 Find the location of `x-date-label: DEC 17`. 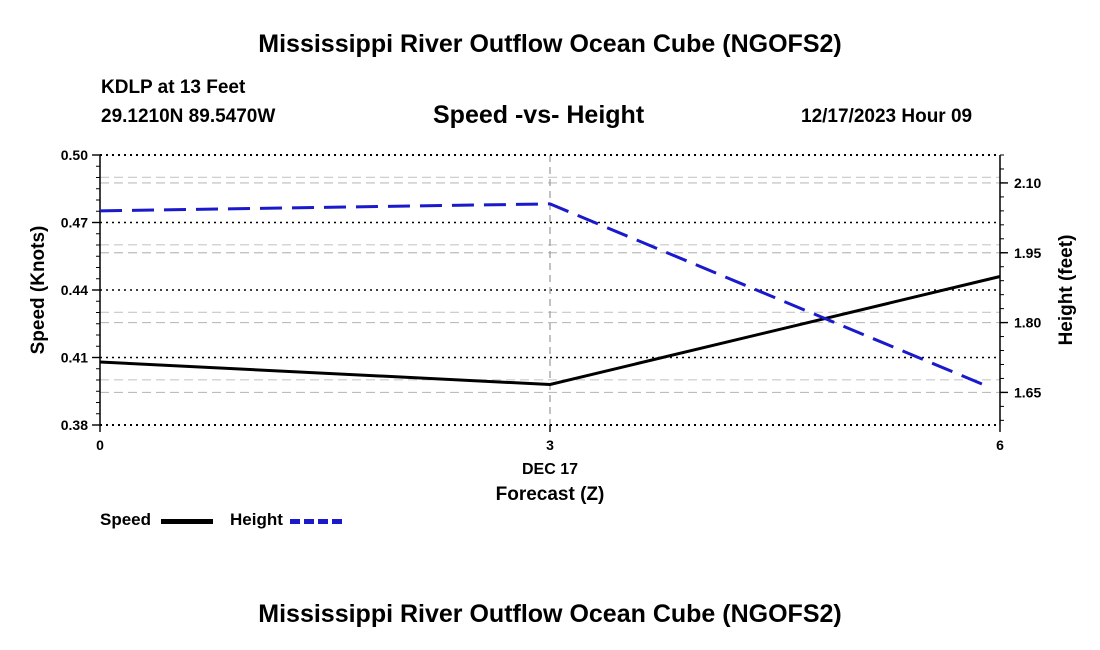

x-date-label: DEC 17 is located at coordinates (550, 469).